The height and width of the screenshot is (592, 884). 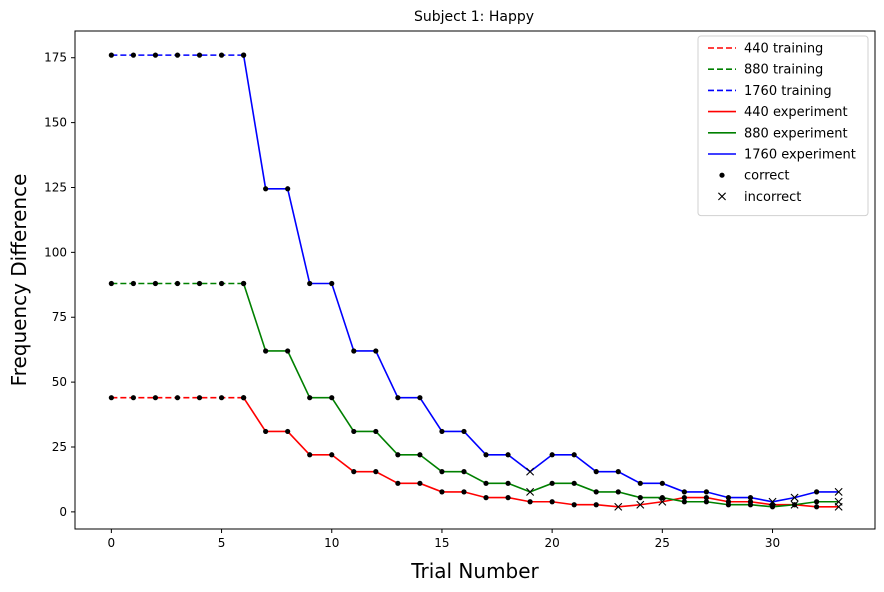 I want to click on y-tick-label: 150, so click(x=55, y=123).